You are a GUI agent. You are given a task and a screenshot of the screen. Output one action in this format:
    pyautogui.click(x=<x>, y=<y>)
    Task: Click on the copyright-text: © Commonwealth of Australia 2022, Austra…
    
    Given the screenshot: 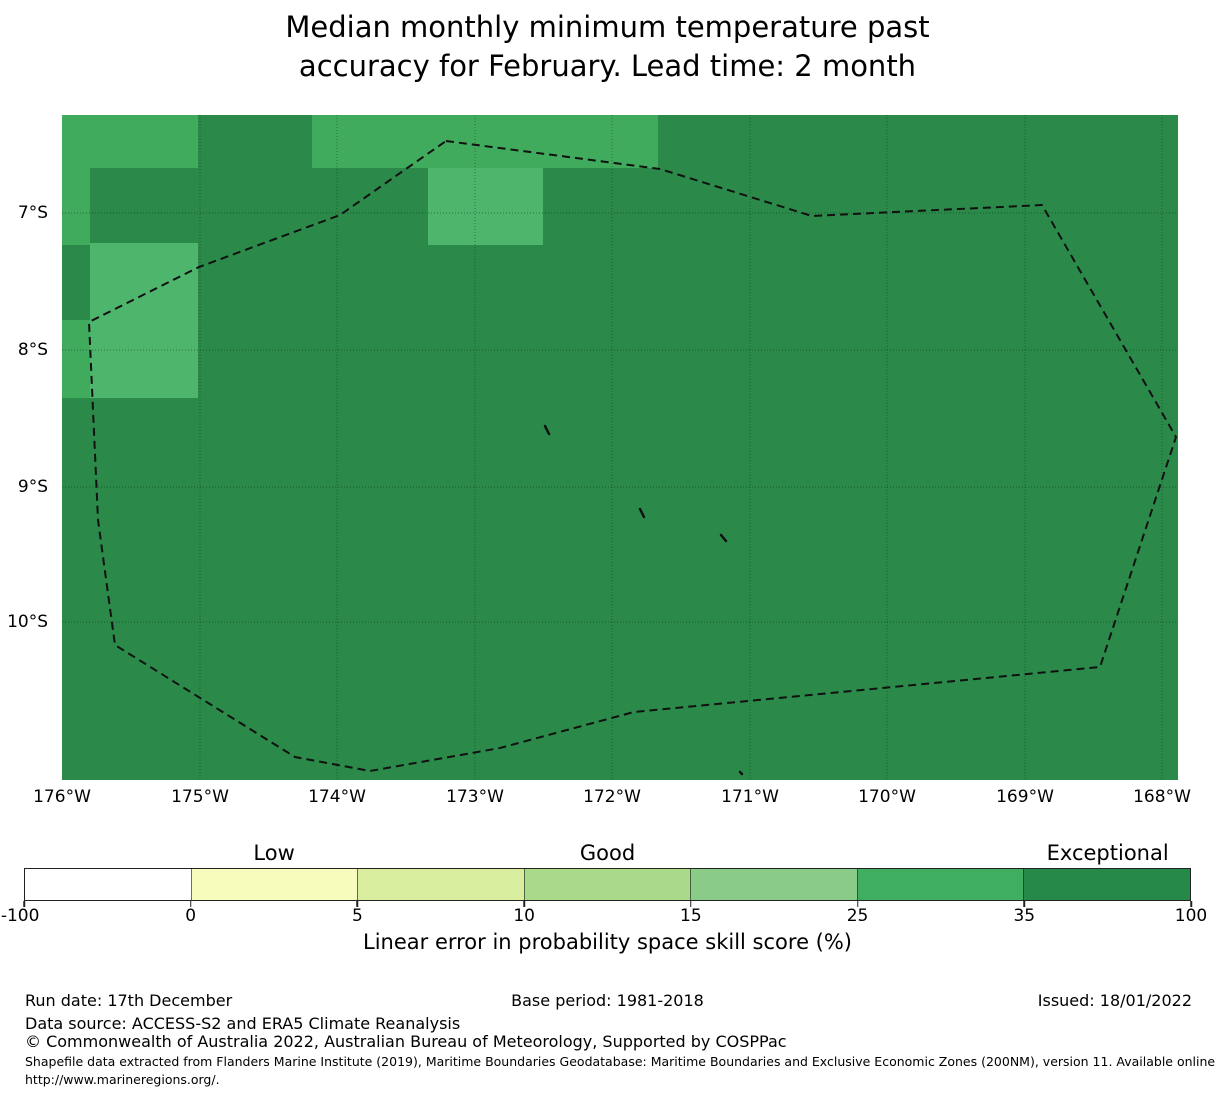 What is the action you would take?
    pyautogui.click(x=406, y=1041)
    